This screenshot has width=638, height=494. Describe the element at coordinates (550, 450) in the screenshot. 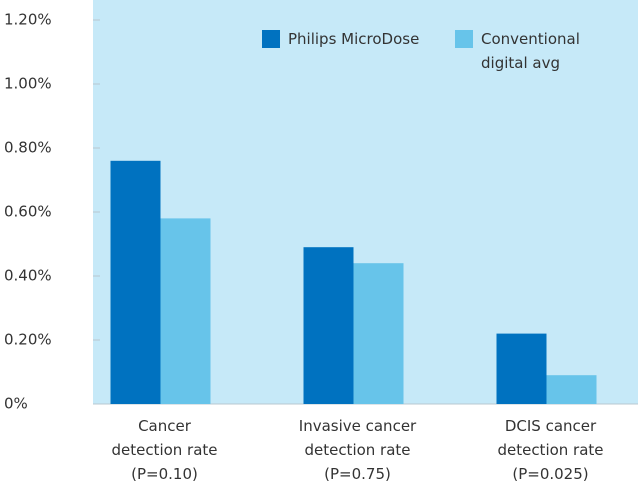

I see `x-tick-label: DCIS cancer detection rate (P=0.025)` at that location.